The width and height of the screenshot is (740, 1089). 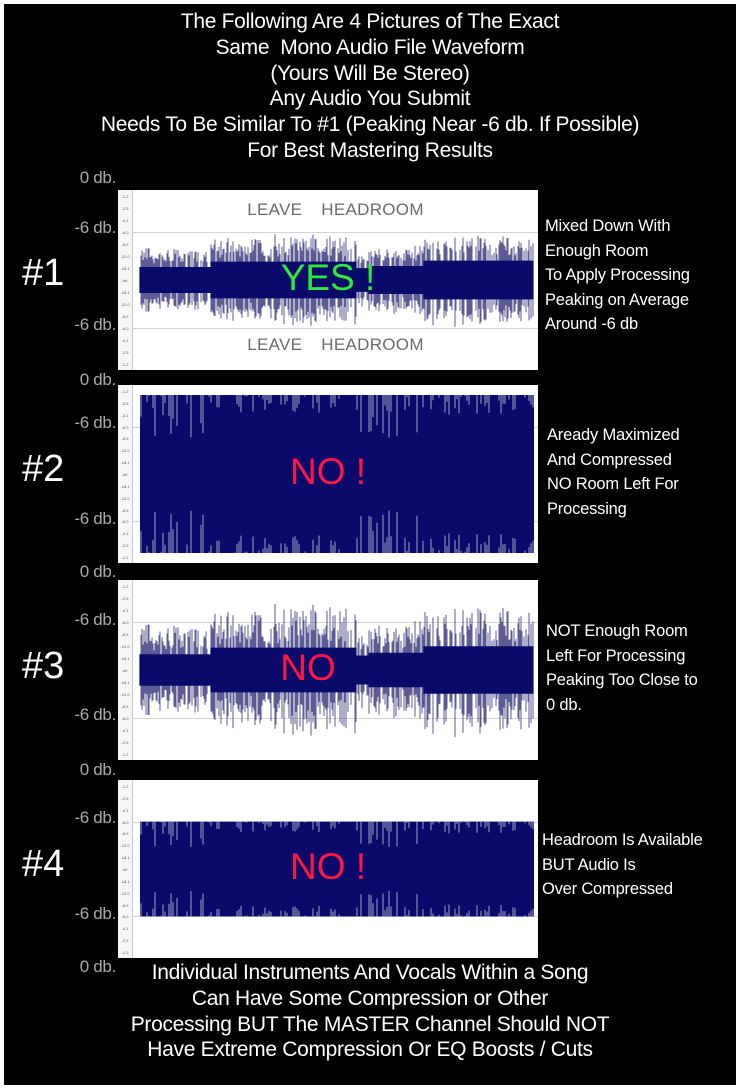 I want to click on description-line: Over Compressed, so click(x=607, y=889).